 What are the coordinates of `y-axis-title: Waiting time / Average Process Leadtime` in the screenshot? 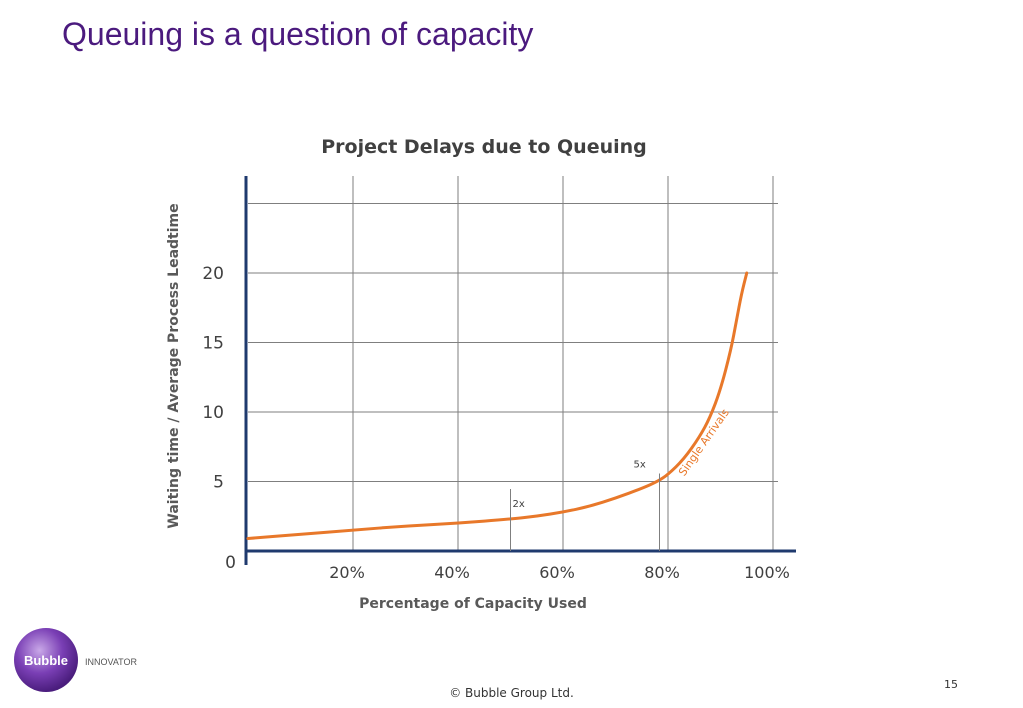 It's located at (174, 365).